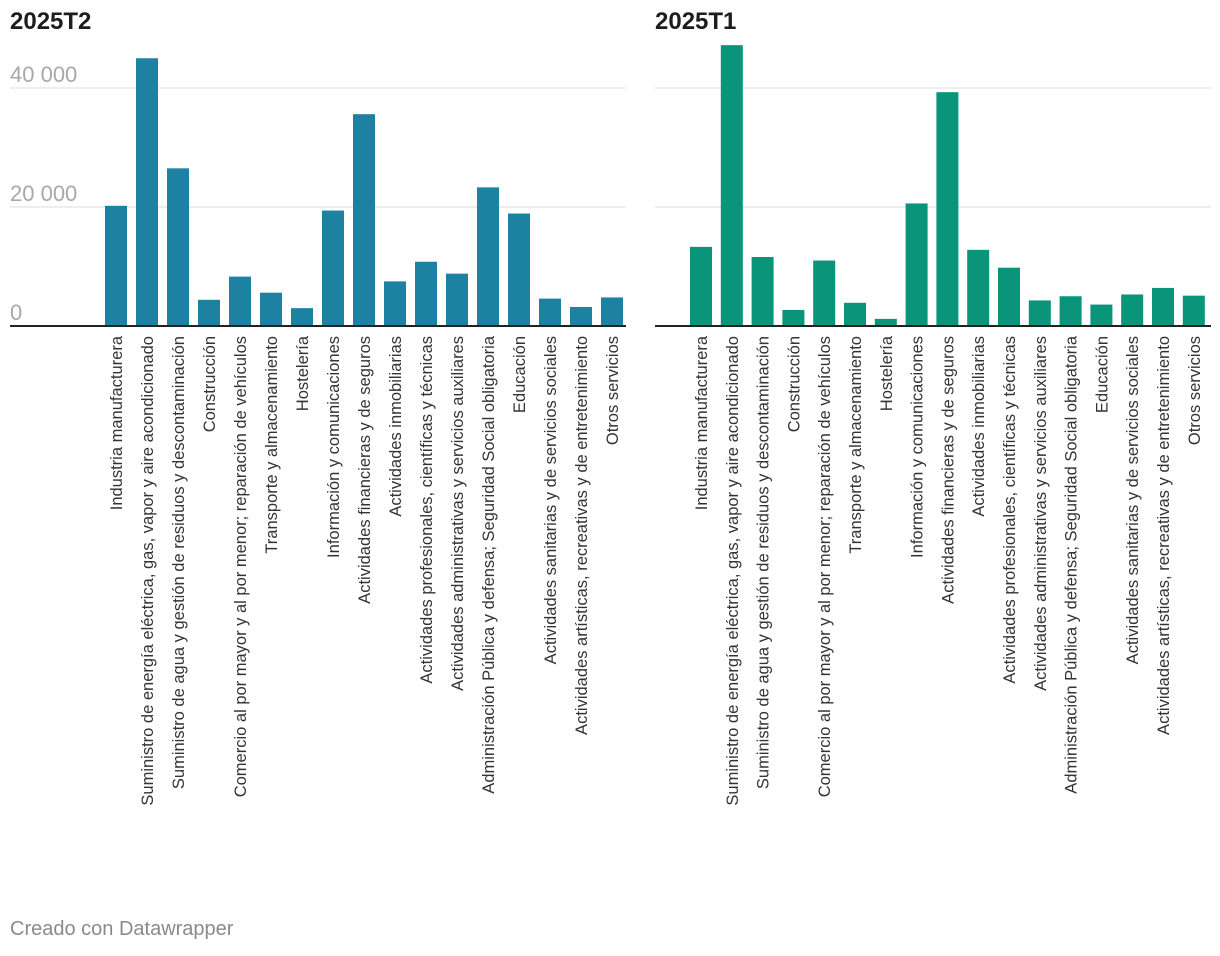 The width and height of the screenshot is (1220, 956). Describe the element at coordinates (43, 74) in the screenshot. I see `y-tick-label: 40 000` at that location.